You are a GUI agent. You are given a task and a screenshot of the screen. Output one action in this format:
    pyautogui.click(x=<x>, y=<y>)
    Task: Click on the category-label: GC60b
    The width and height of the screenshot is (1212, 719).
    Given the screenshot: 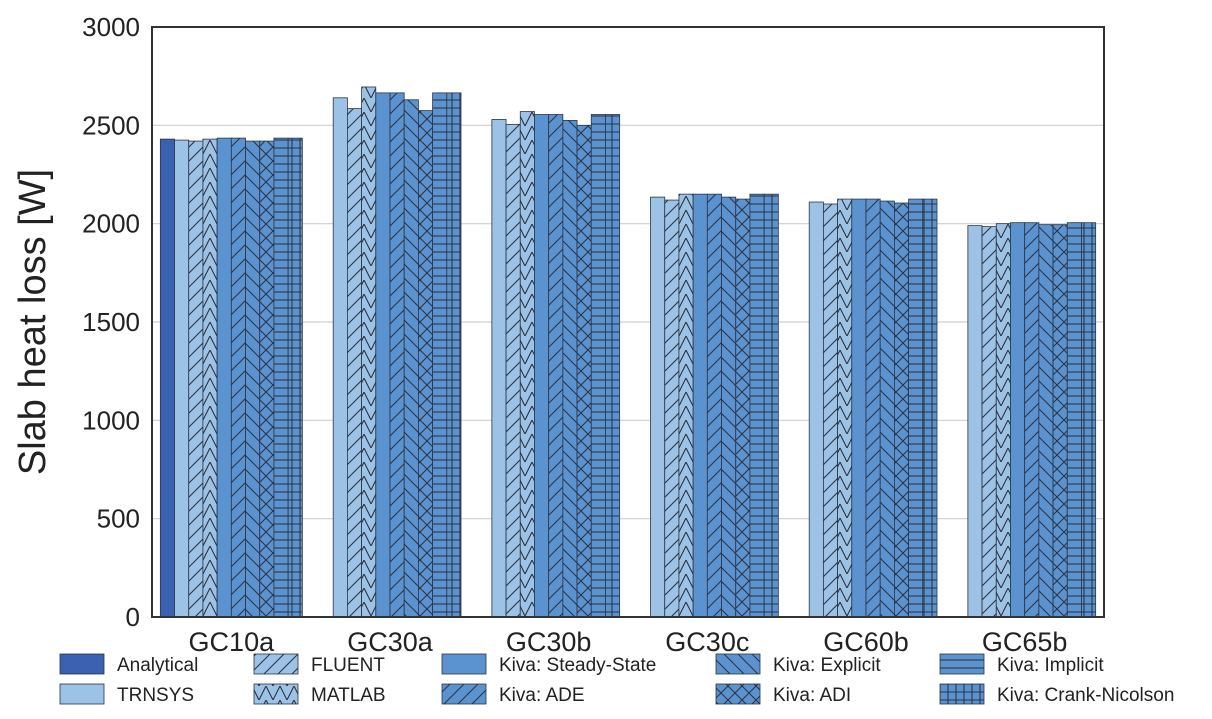 What is the action you would take?
    pyautogui.click(x=866, y=642)
    